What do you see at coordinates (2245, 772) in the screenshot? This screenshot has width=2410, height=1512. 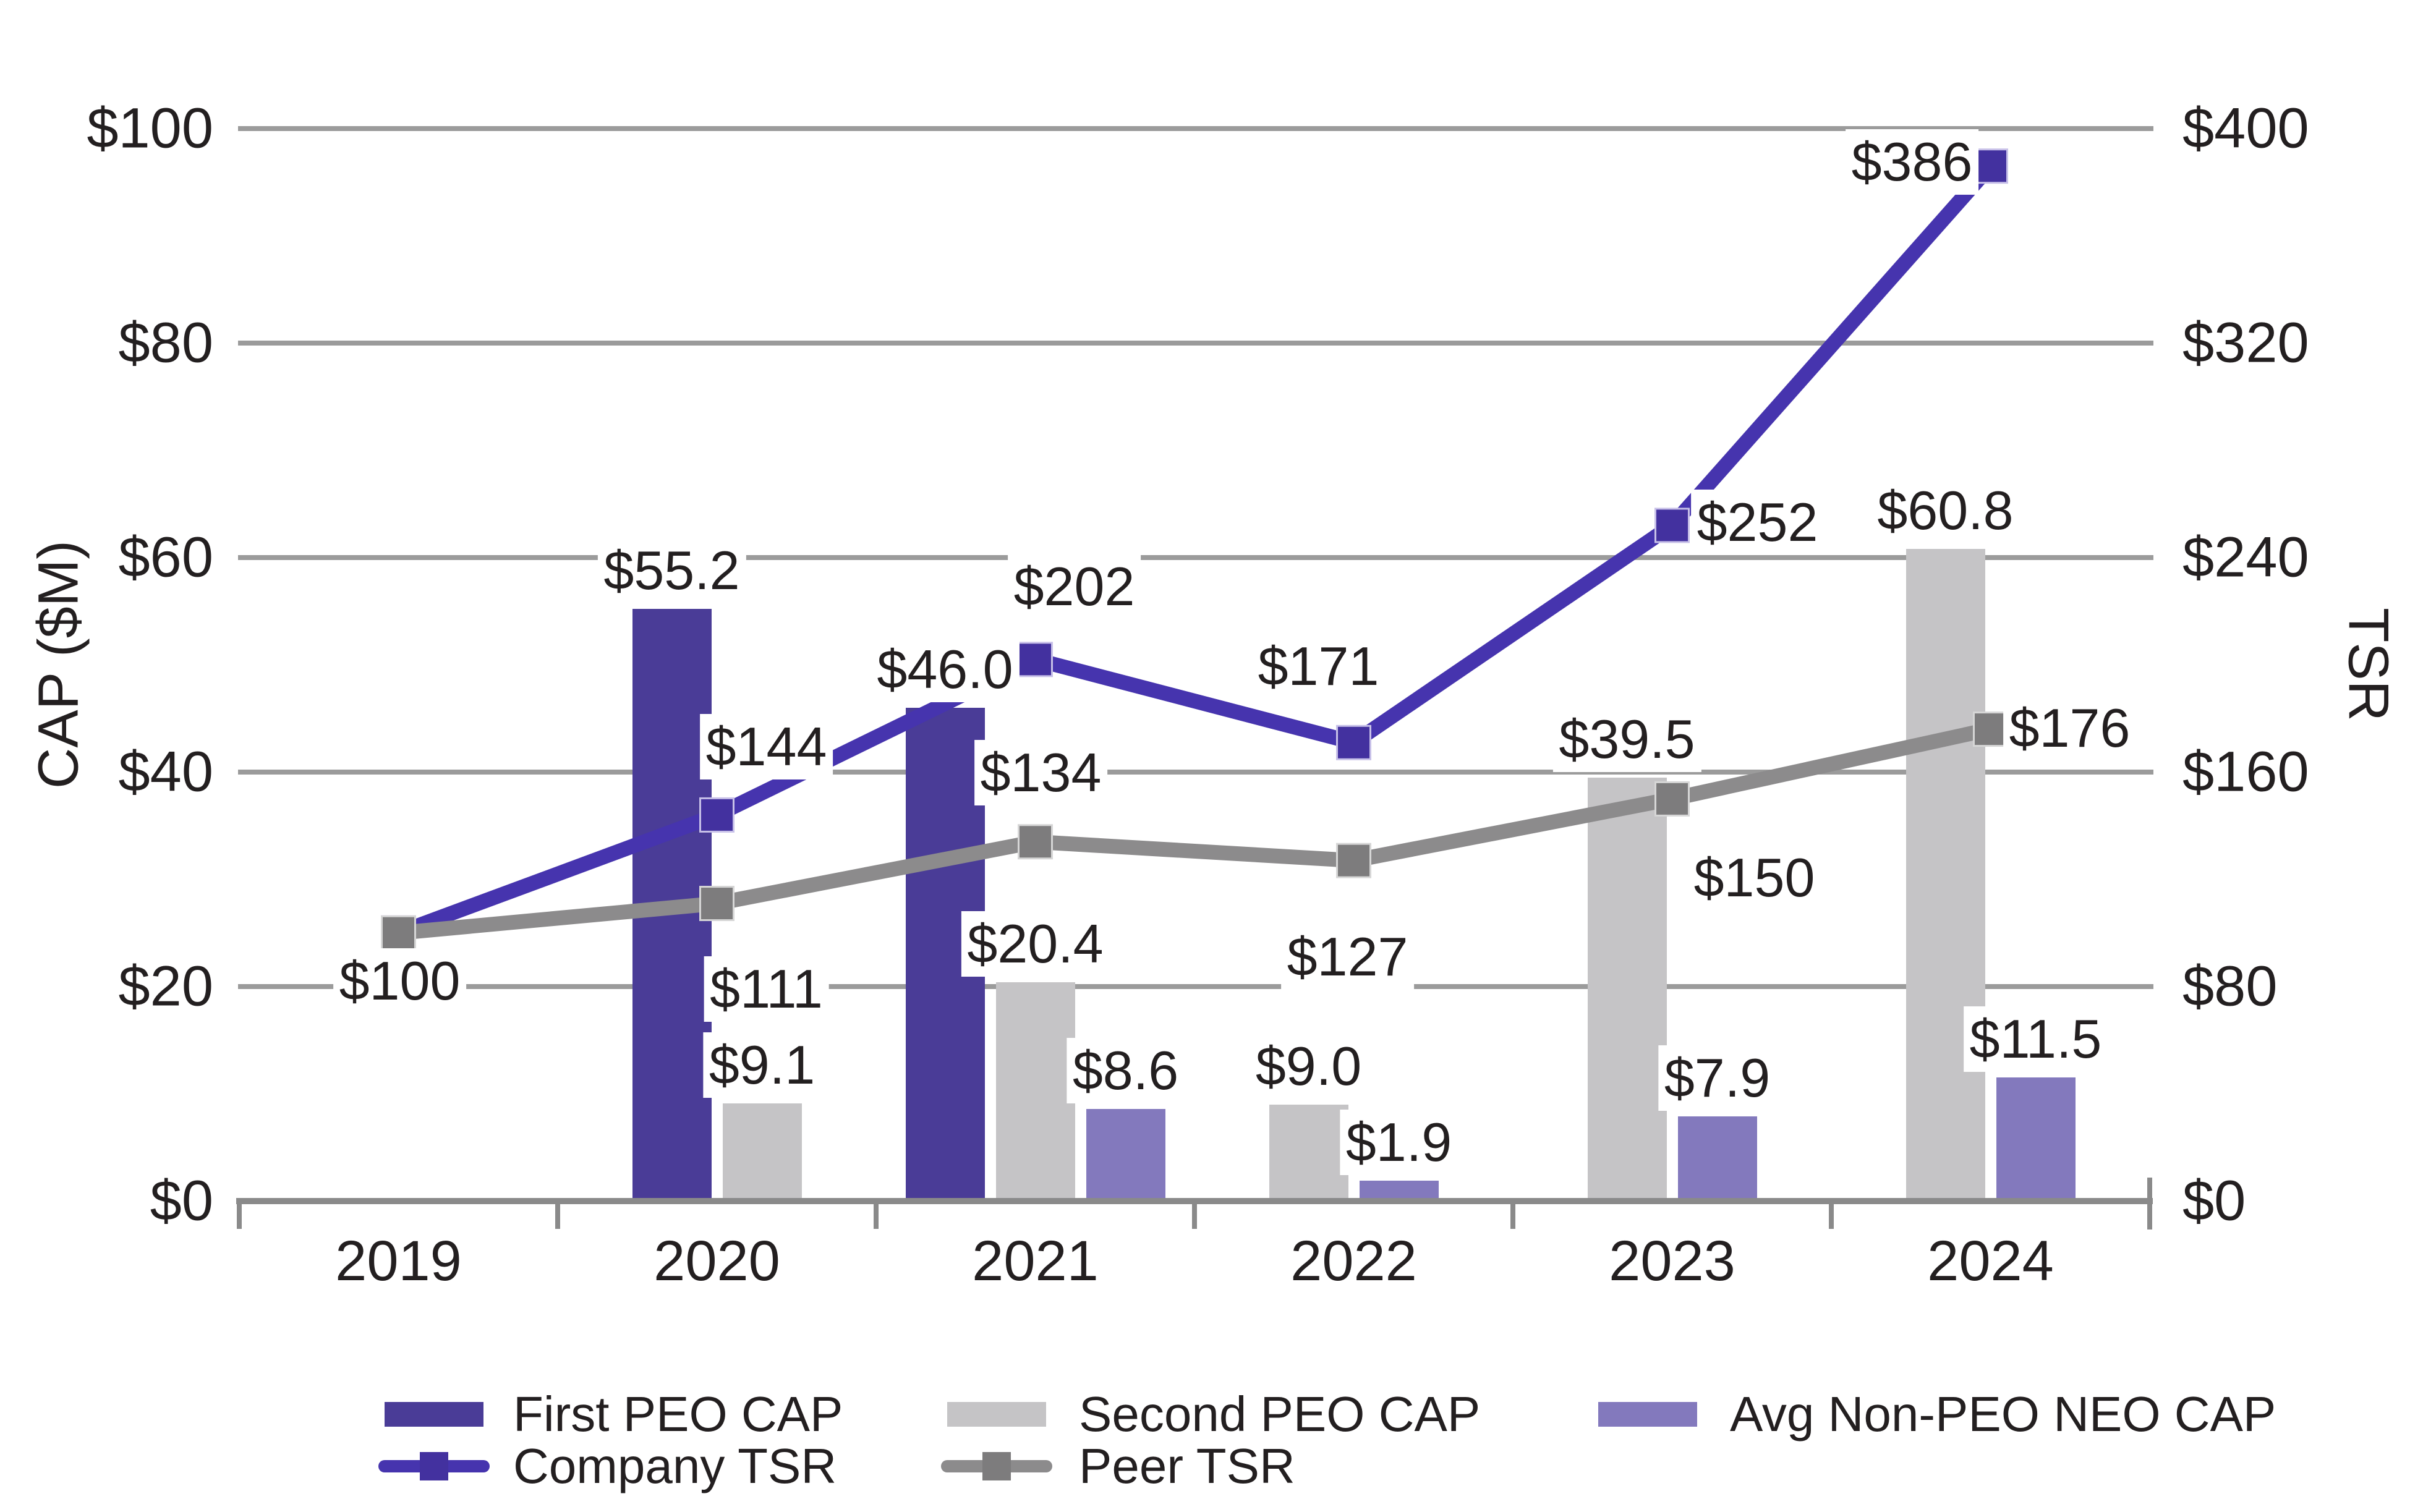 I see `right-axis-tick-label: $160` at bounding box center [2245, 772].